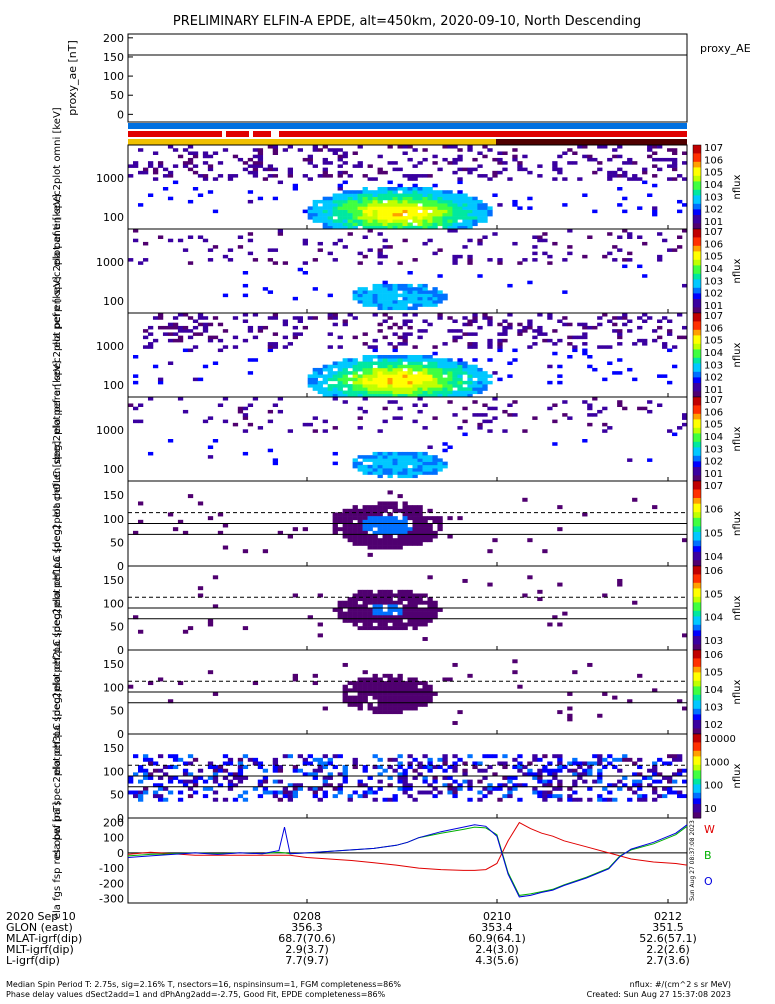 The image size is (775, 1004). I want to click on colorbar-tick: 101, so click(713, 474).